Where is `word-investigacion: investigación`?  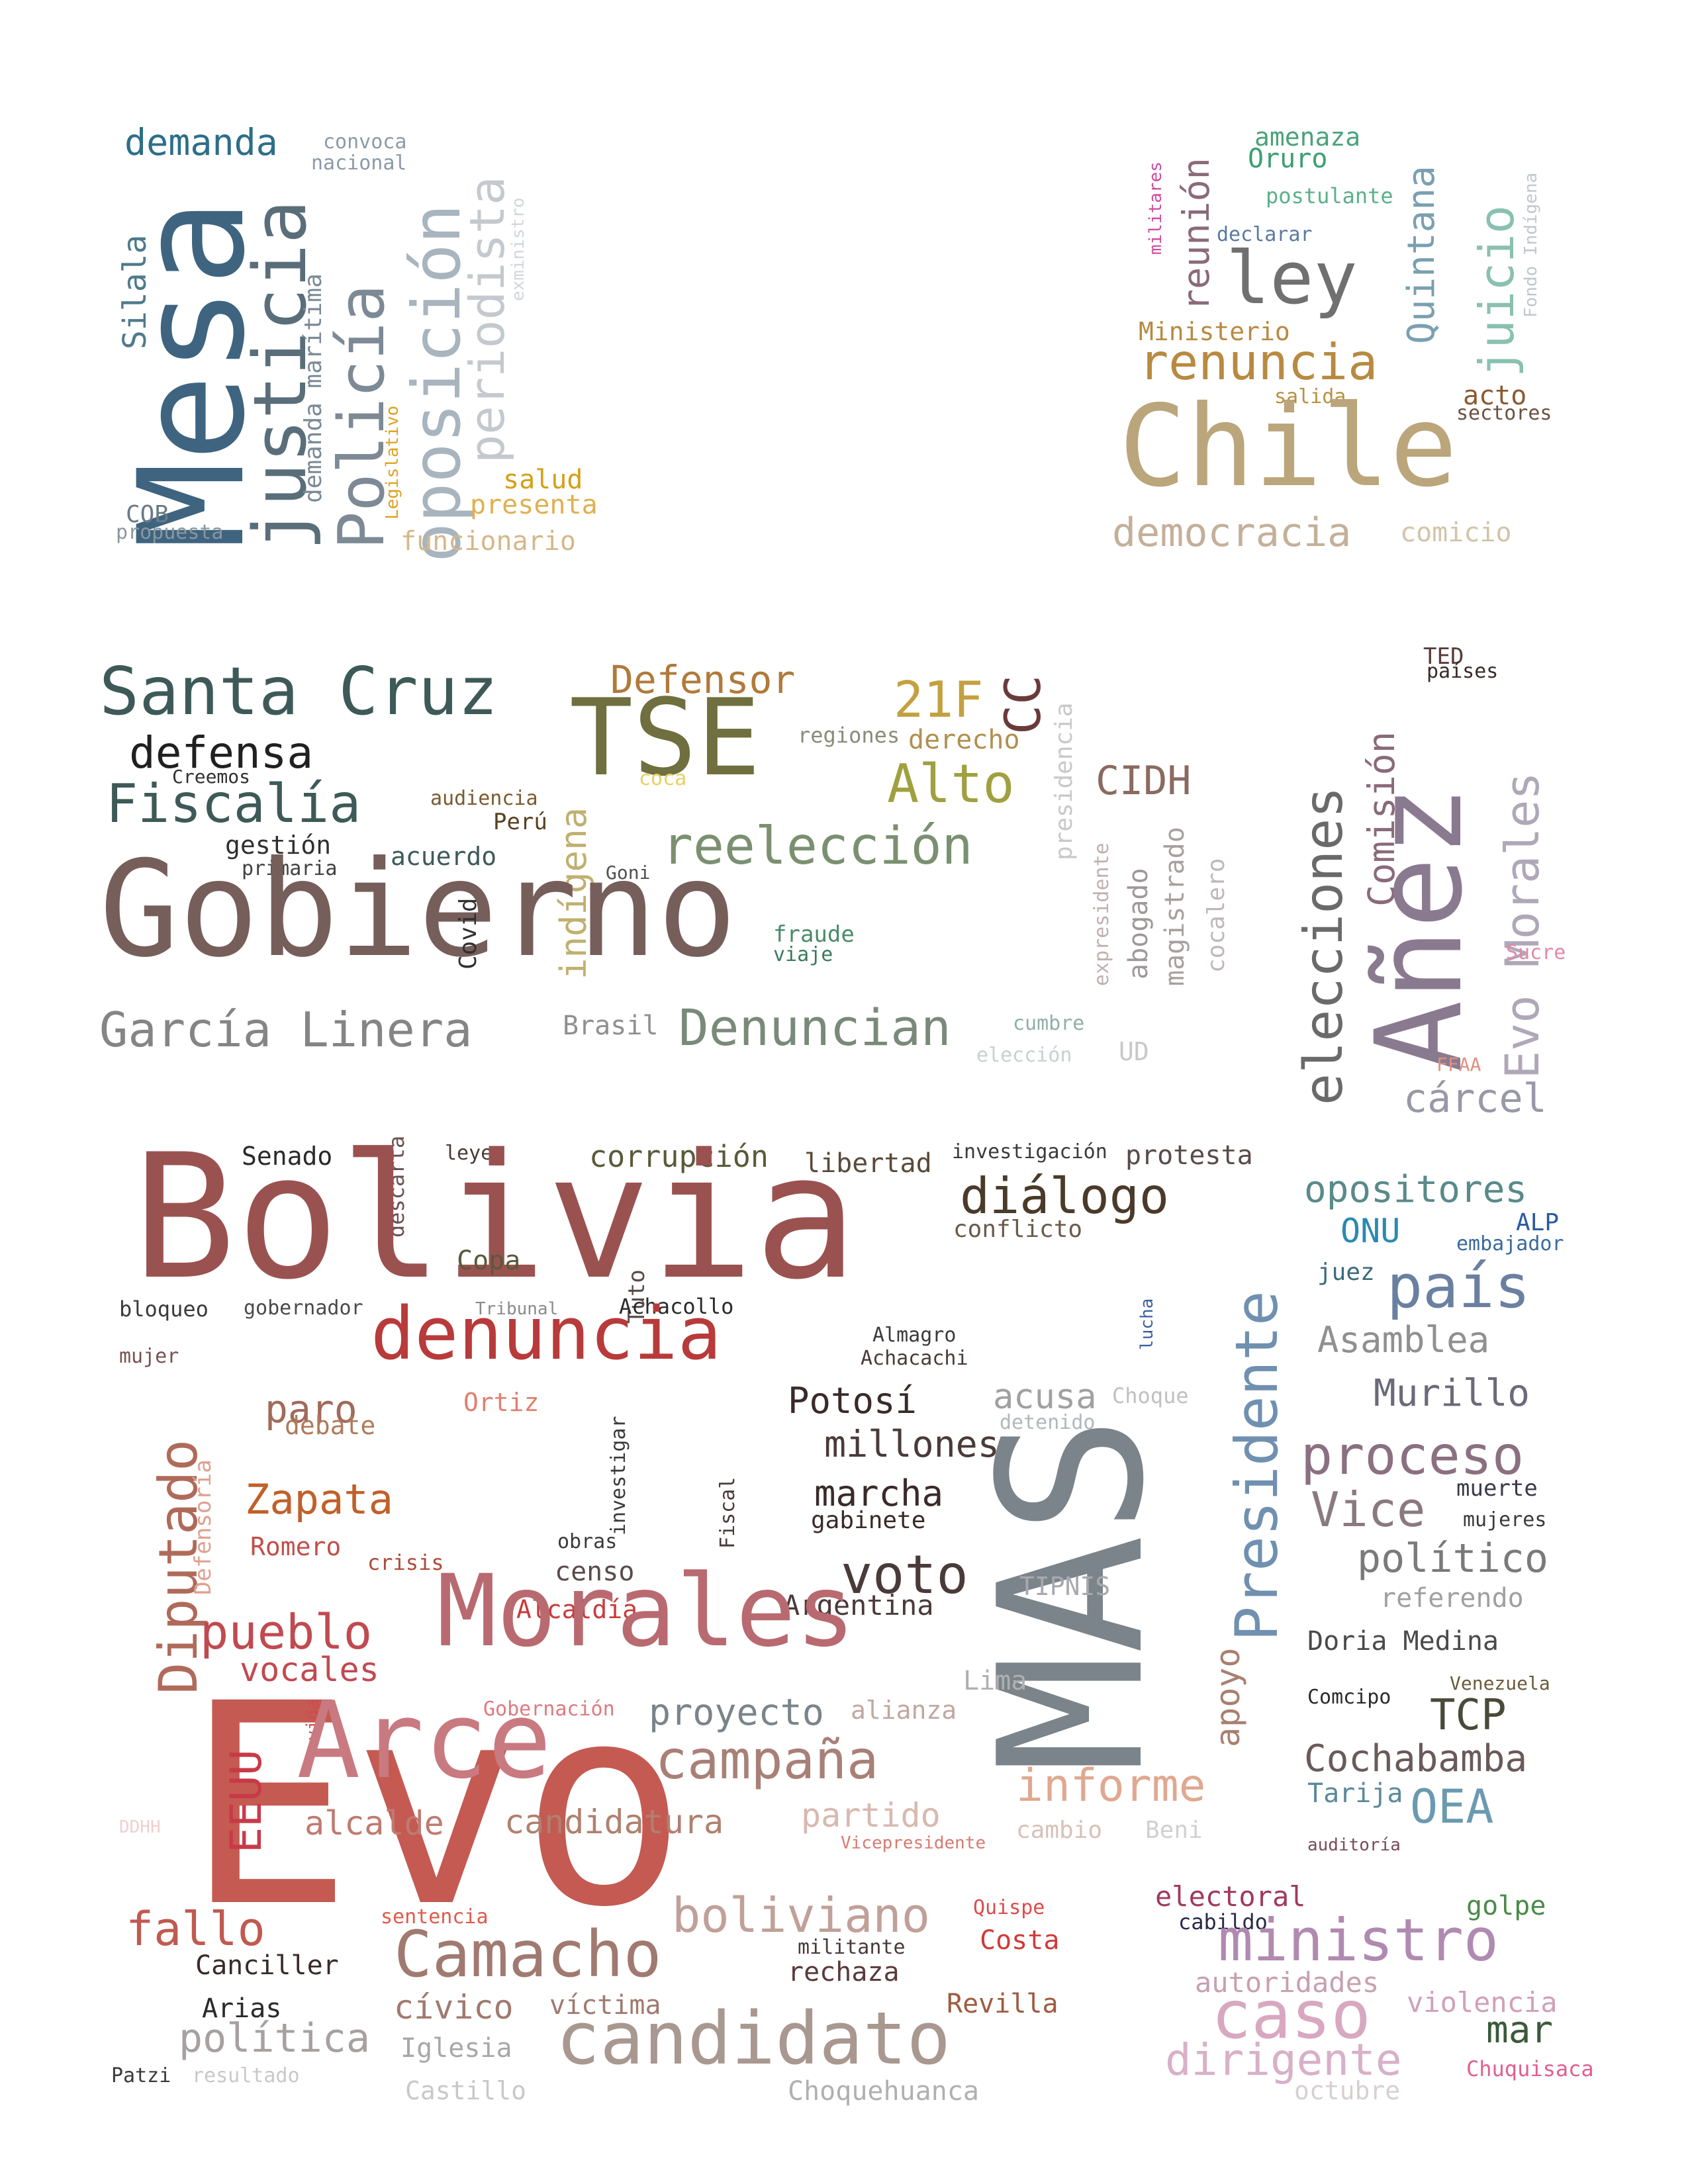
word-investigacion: investigación is located at coordinates (1029, 1151).